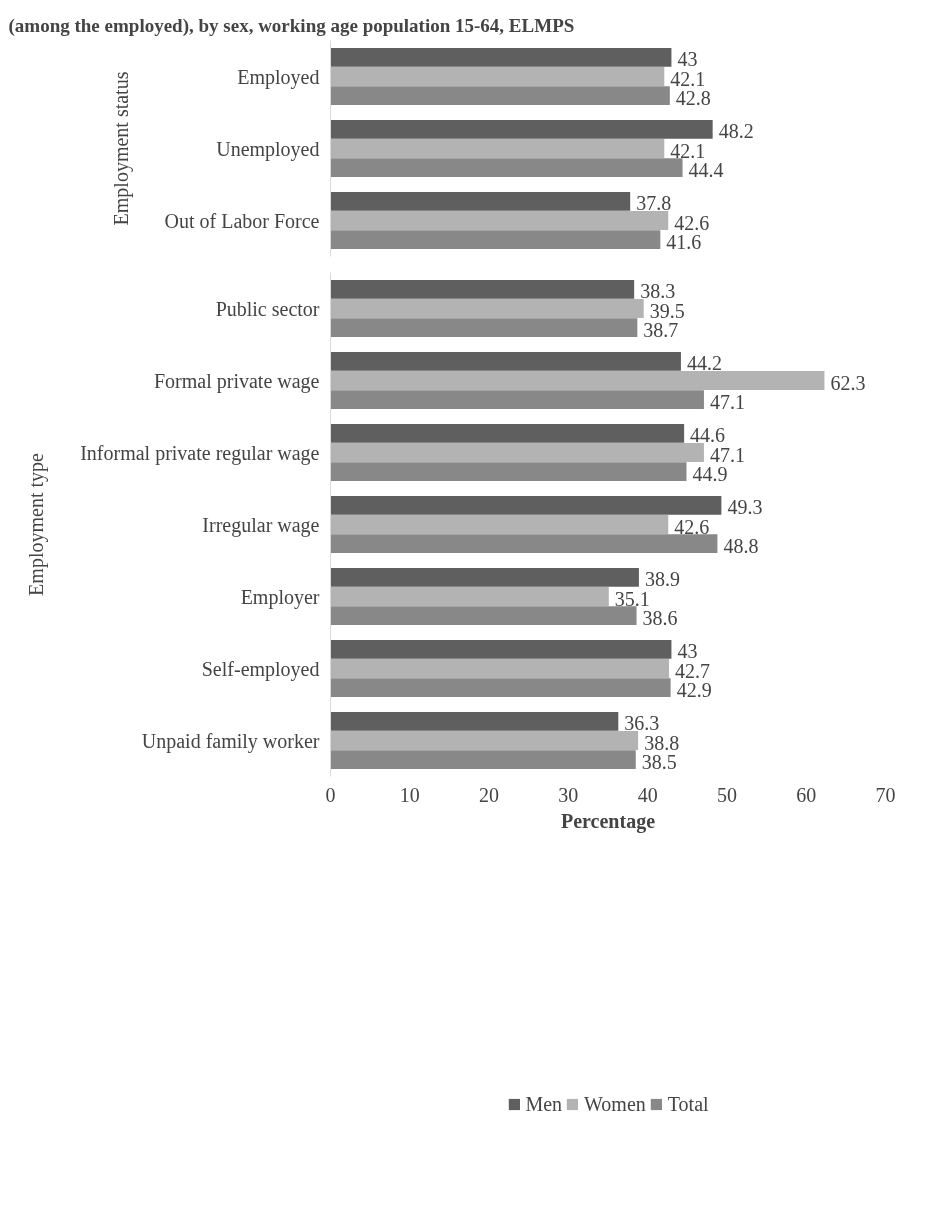 Image resolution: width=933 pixels, height=1227 pixels. Describe the element at coordinates (37, 524) in the screenshot. I see `y-axis-title: Employment type` at that location.